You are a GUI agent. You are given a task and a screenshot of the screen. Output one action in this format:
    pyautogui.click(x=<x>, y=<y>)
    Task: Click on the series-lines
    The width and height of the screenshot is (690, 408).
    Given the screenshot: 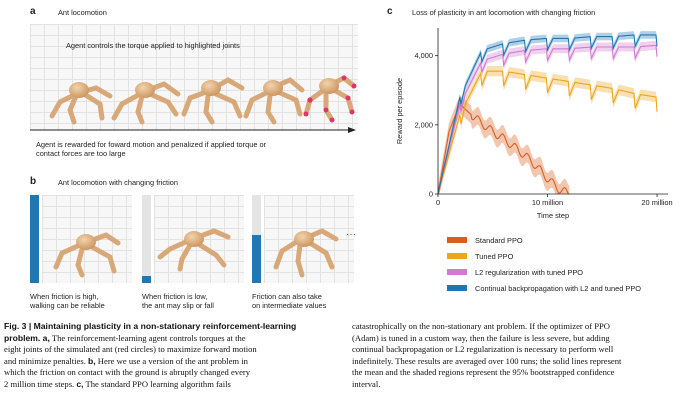 What is the action you would take?
    pyautogui.click(x=547, y=114)
    